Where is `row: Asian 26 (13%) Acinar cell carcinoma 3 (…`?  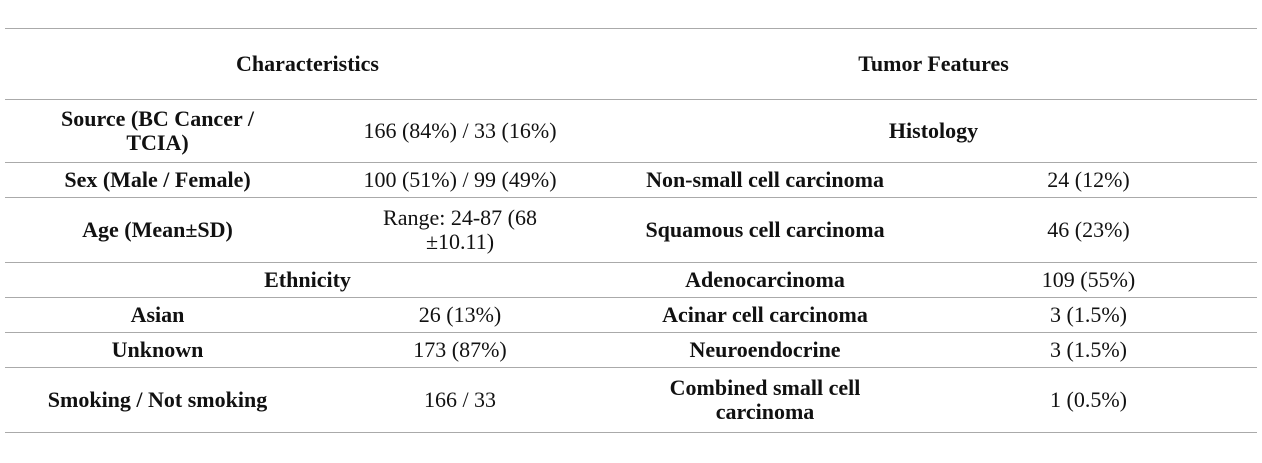 row: Asian 26 (13%) Acinar cell carcinoma 3 (… is located at coordinates (631, 315).